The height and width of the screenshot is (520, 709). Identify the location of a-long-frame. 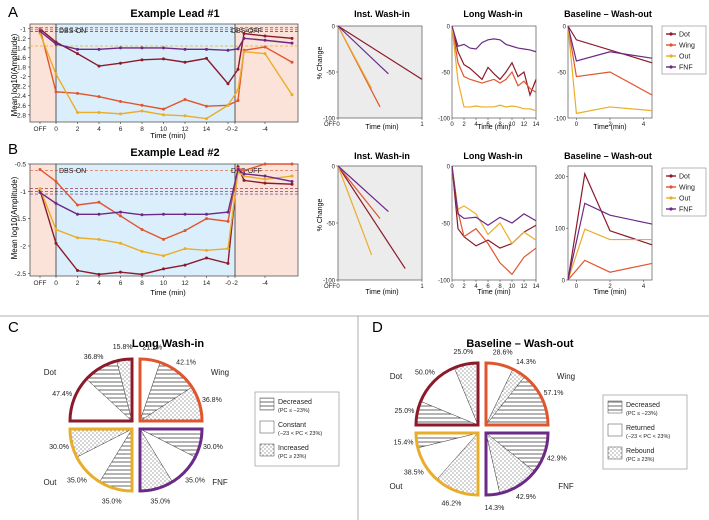
(494, 72).